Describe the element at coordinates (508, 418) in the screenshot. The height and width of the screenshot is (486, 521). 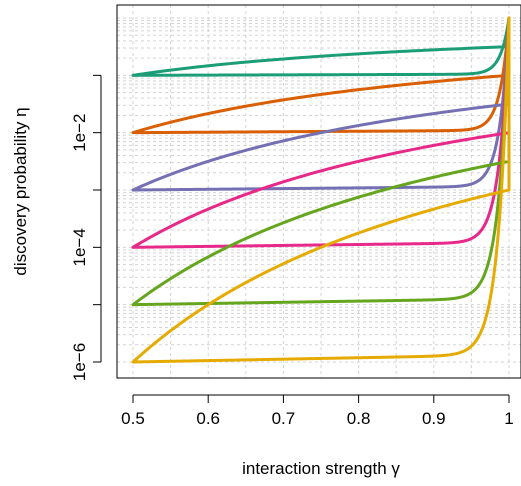
I see `x-tick-label: 1` at that location.